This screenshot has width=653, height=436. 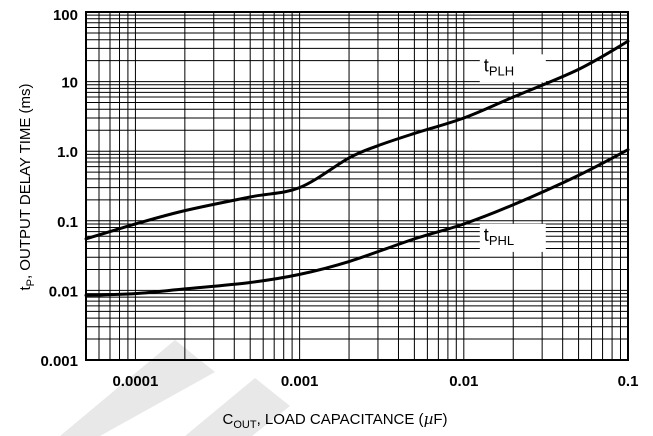 What do you see at coordinates (67, 152) in the screenshot?
I see `y-tick-label: 1.0` at bounding box center [67, 152].